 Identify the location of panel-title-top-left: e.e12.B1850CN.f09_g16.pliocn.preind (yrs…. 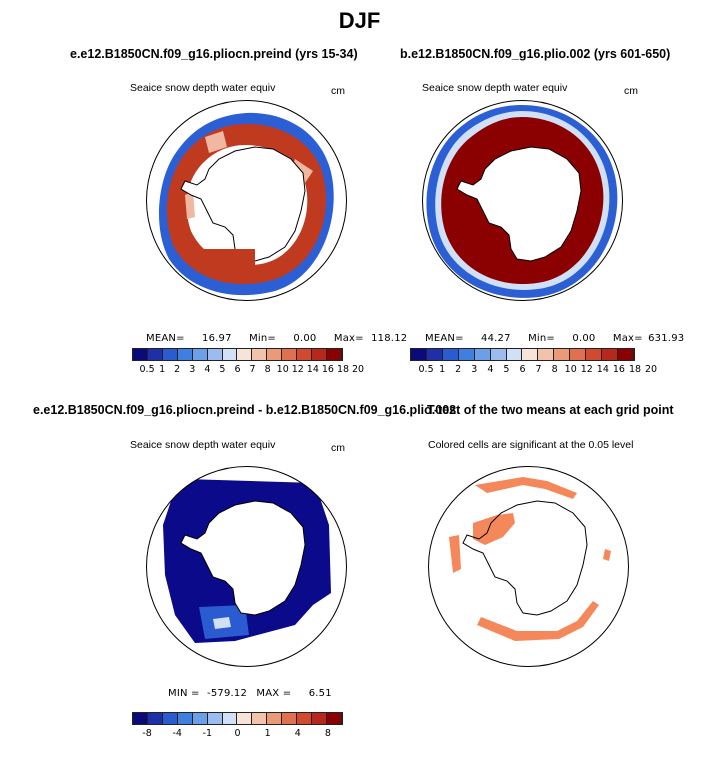
(214, 54).